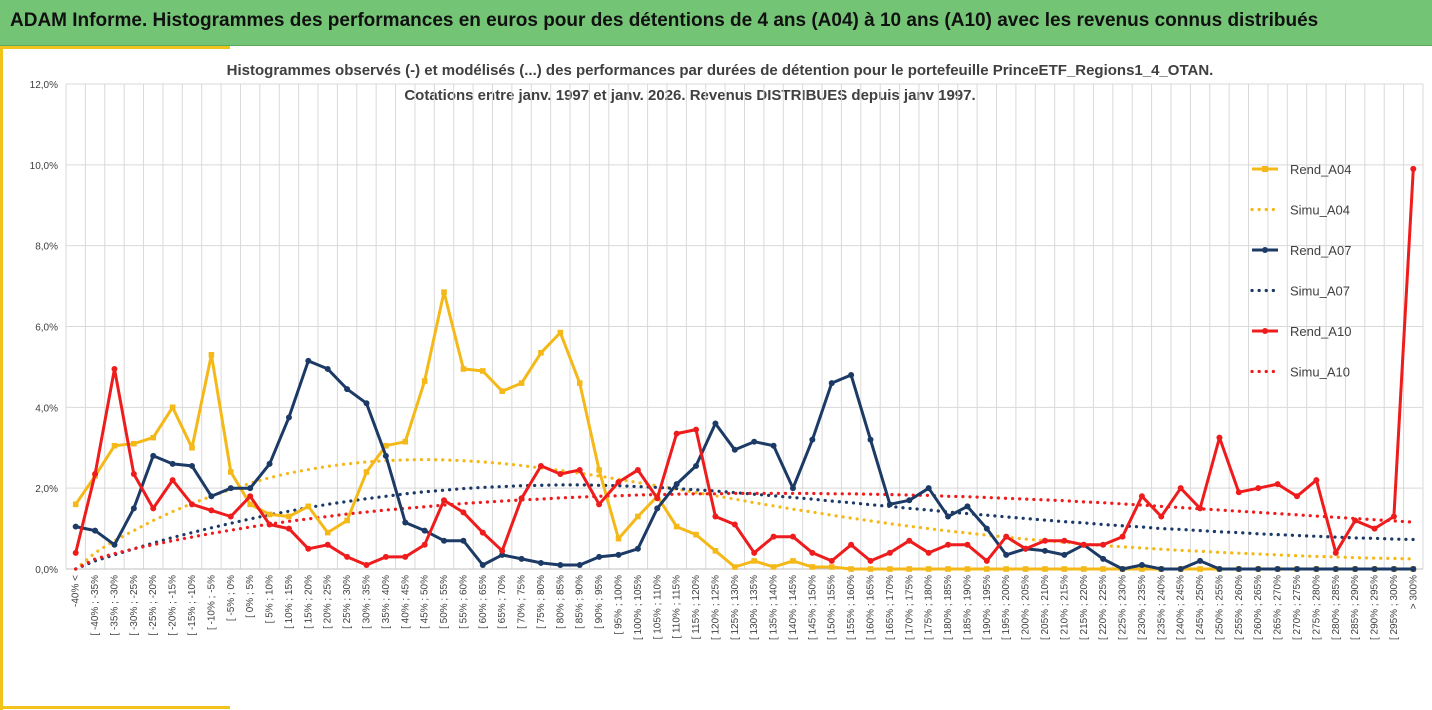 The image size is (1432, 710). Describe the element at coordinates (192, 605) in the screenshot. I see `x-tick-label: [ -15% ; -10%` at that location.